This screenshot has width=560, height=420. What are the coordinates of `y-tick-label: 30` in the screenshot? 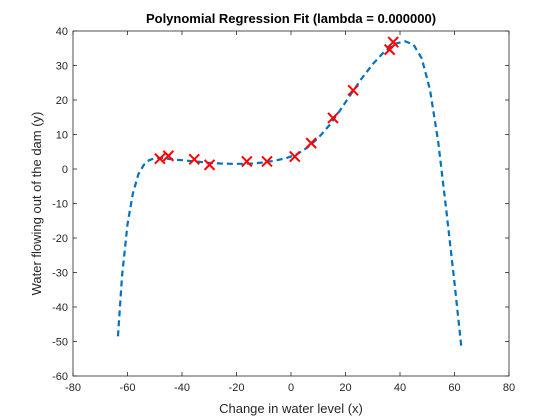 It's located at (62, 67).